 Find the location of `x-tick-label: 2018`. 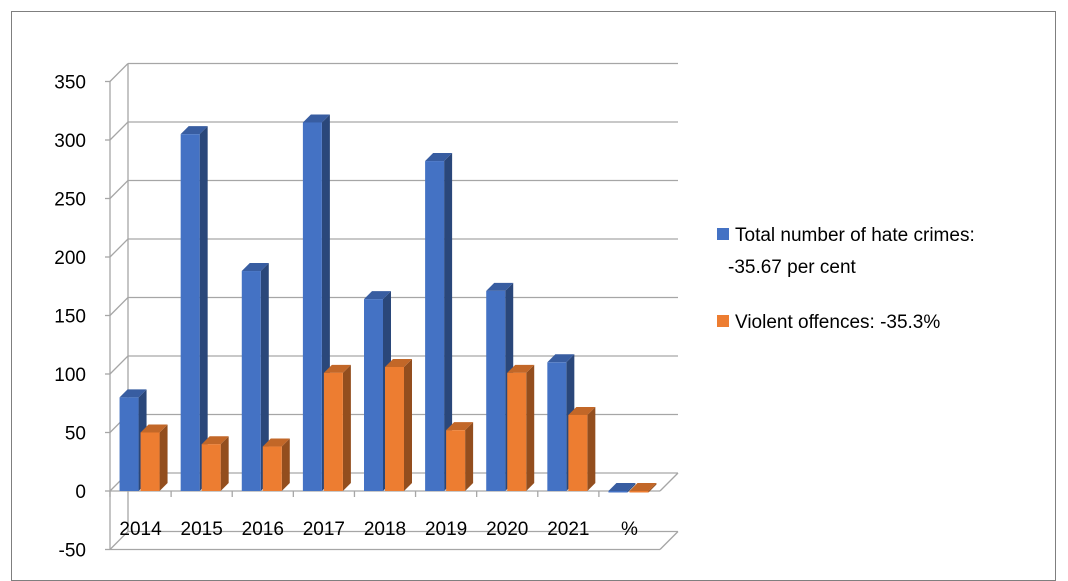

x-tick-label: 2018 is located at coordinates (385, 529).